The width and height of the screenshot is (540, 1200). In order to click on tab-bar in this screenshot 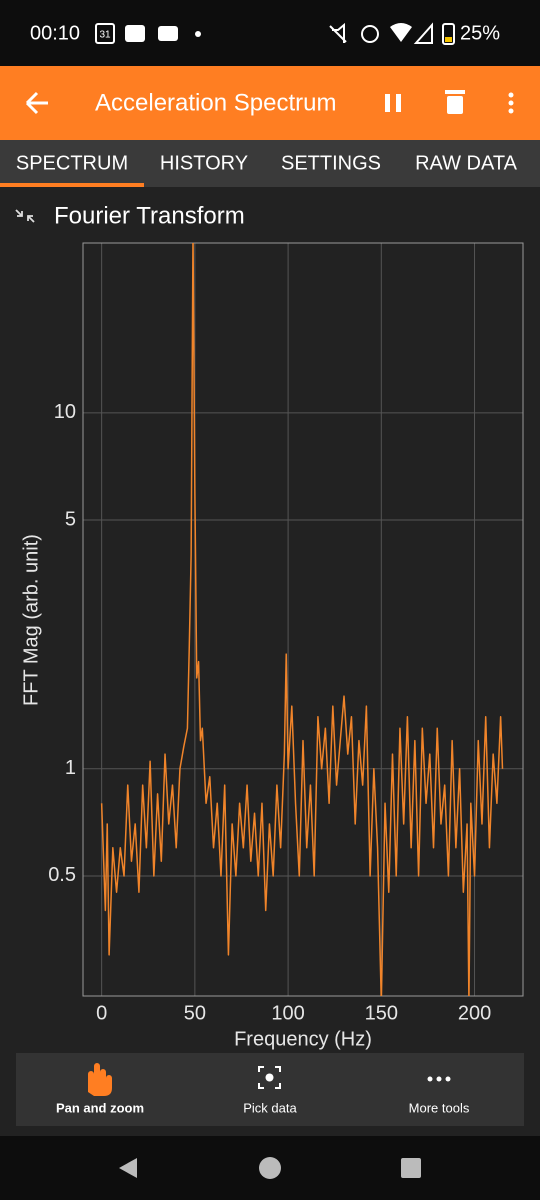, I will do `click(270, 163)`.